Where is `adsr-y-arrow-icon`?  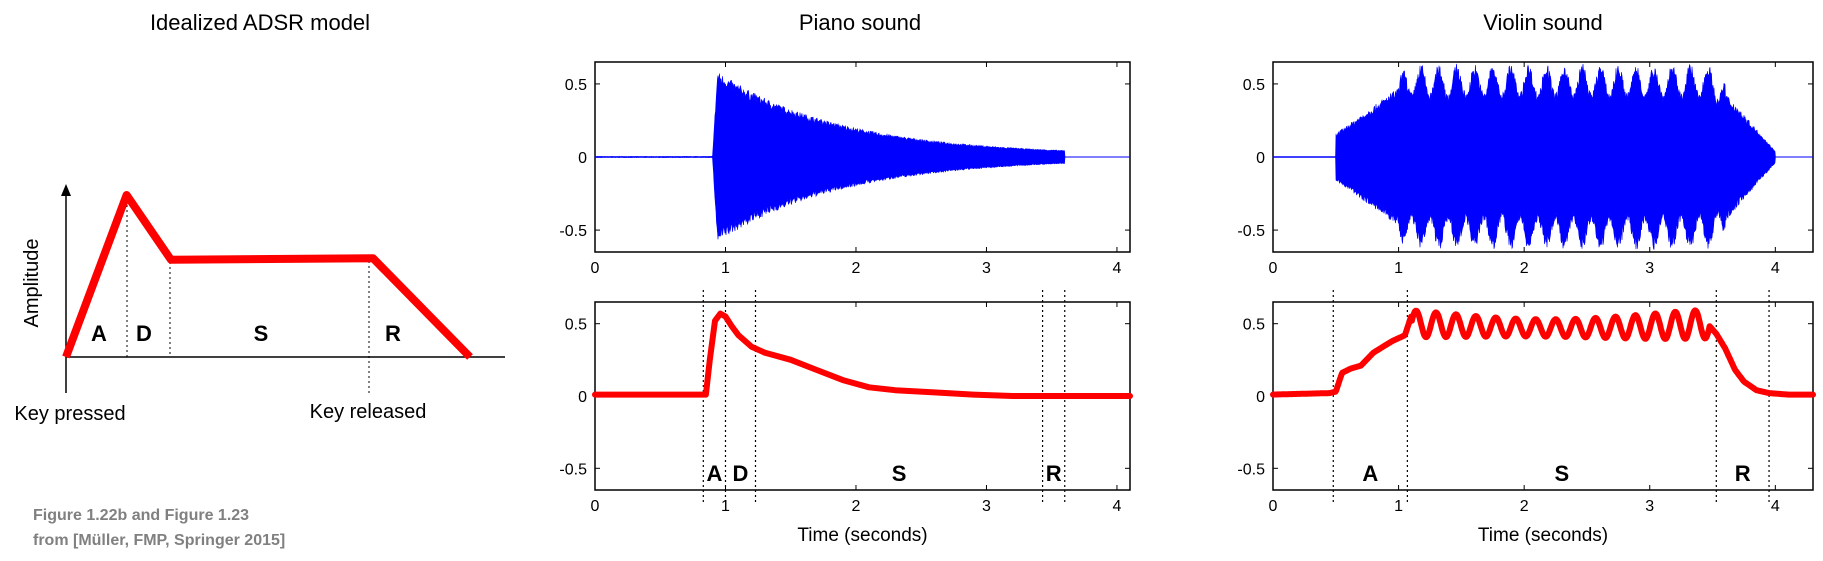 adsr-y-arrow-icon is located at coordinates (66, 190).